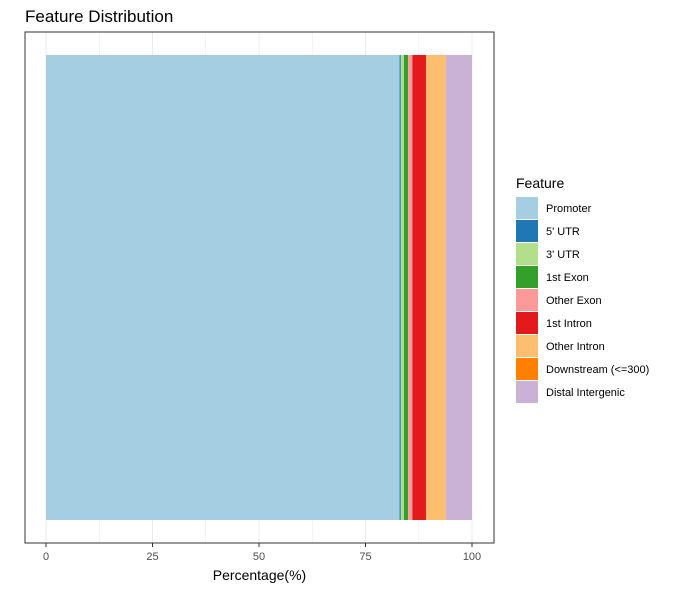 This screenshot has height=589, width=678. I want to click on legend-label: Distal Intergenic, so click(585, 393).